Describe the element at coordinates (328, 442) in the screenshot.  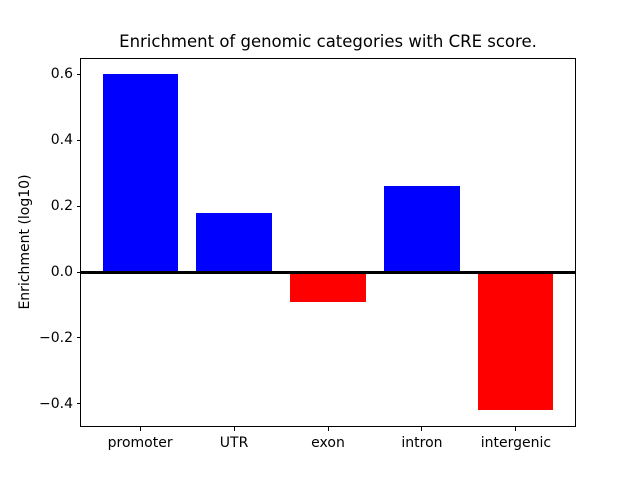
I see `x-tick-label-exon: exon` at that location.